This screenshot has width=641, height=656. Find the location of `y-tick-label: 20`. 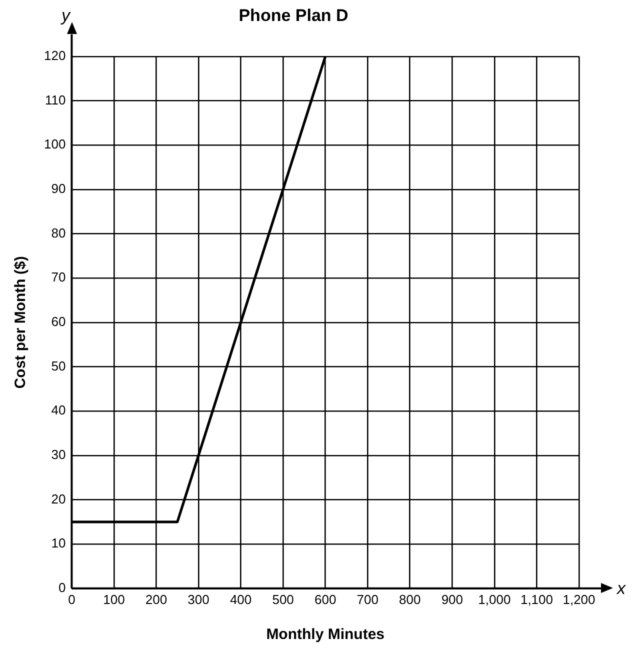

y-tick-label: 20 is located at coordinates (58, 498).